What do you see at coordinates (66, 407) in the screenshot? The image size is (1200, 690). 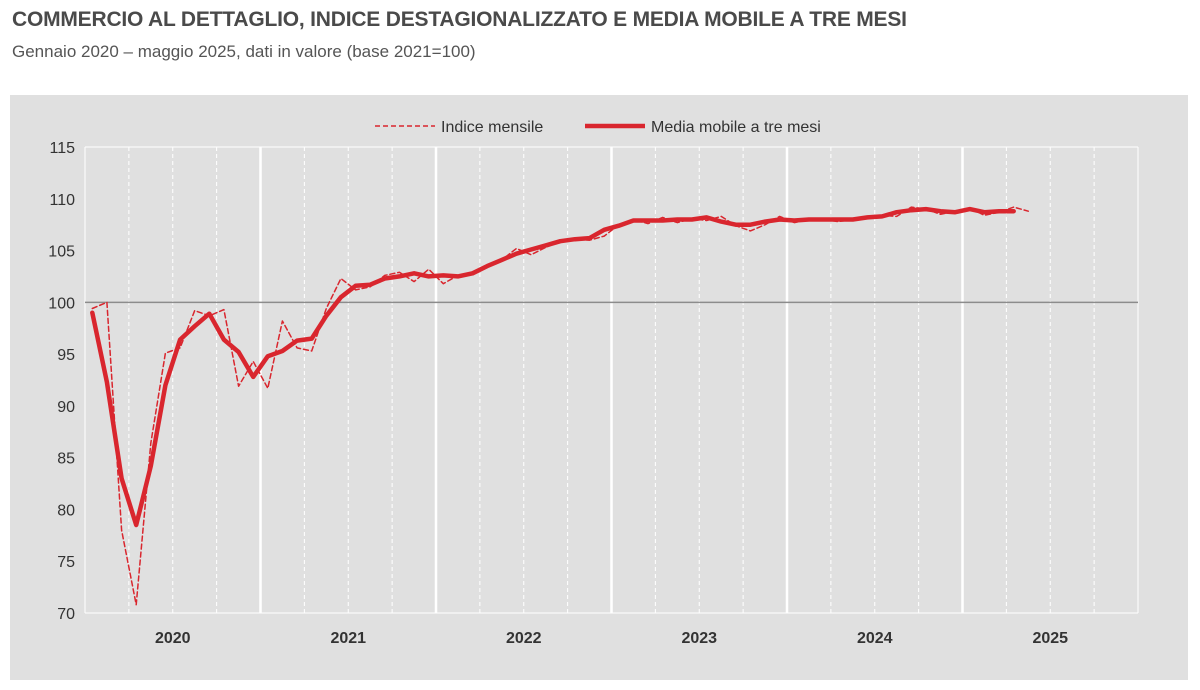 I see `y-tick-label: 90` at bounding box center [66, 407].